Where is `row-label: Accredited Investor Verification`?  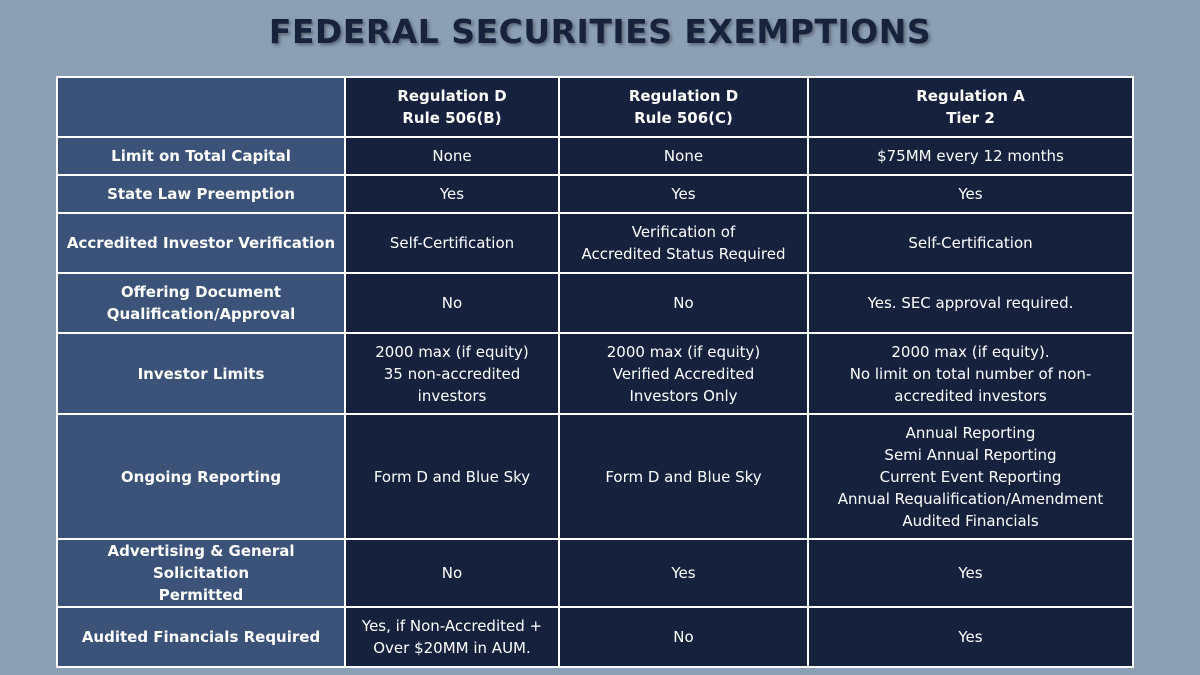
row-label: Accredited Investor Verification is located at coordinates (201, 243).